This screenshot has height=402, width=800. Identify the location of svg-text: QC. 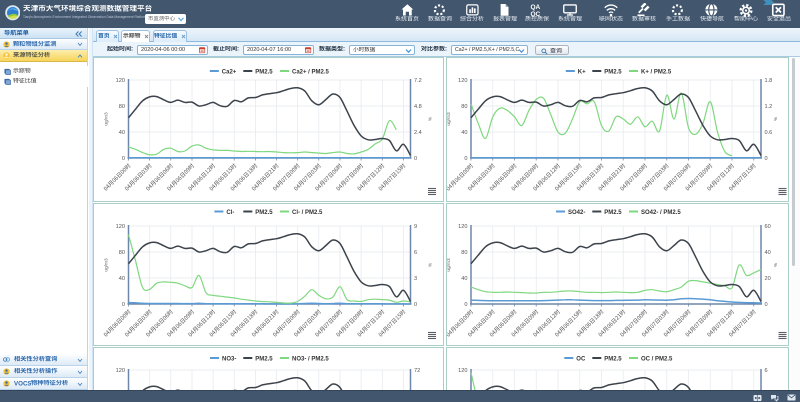
(535, 14).